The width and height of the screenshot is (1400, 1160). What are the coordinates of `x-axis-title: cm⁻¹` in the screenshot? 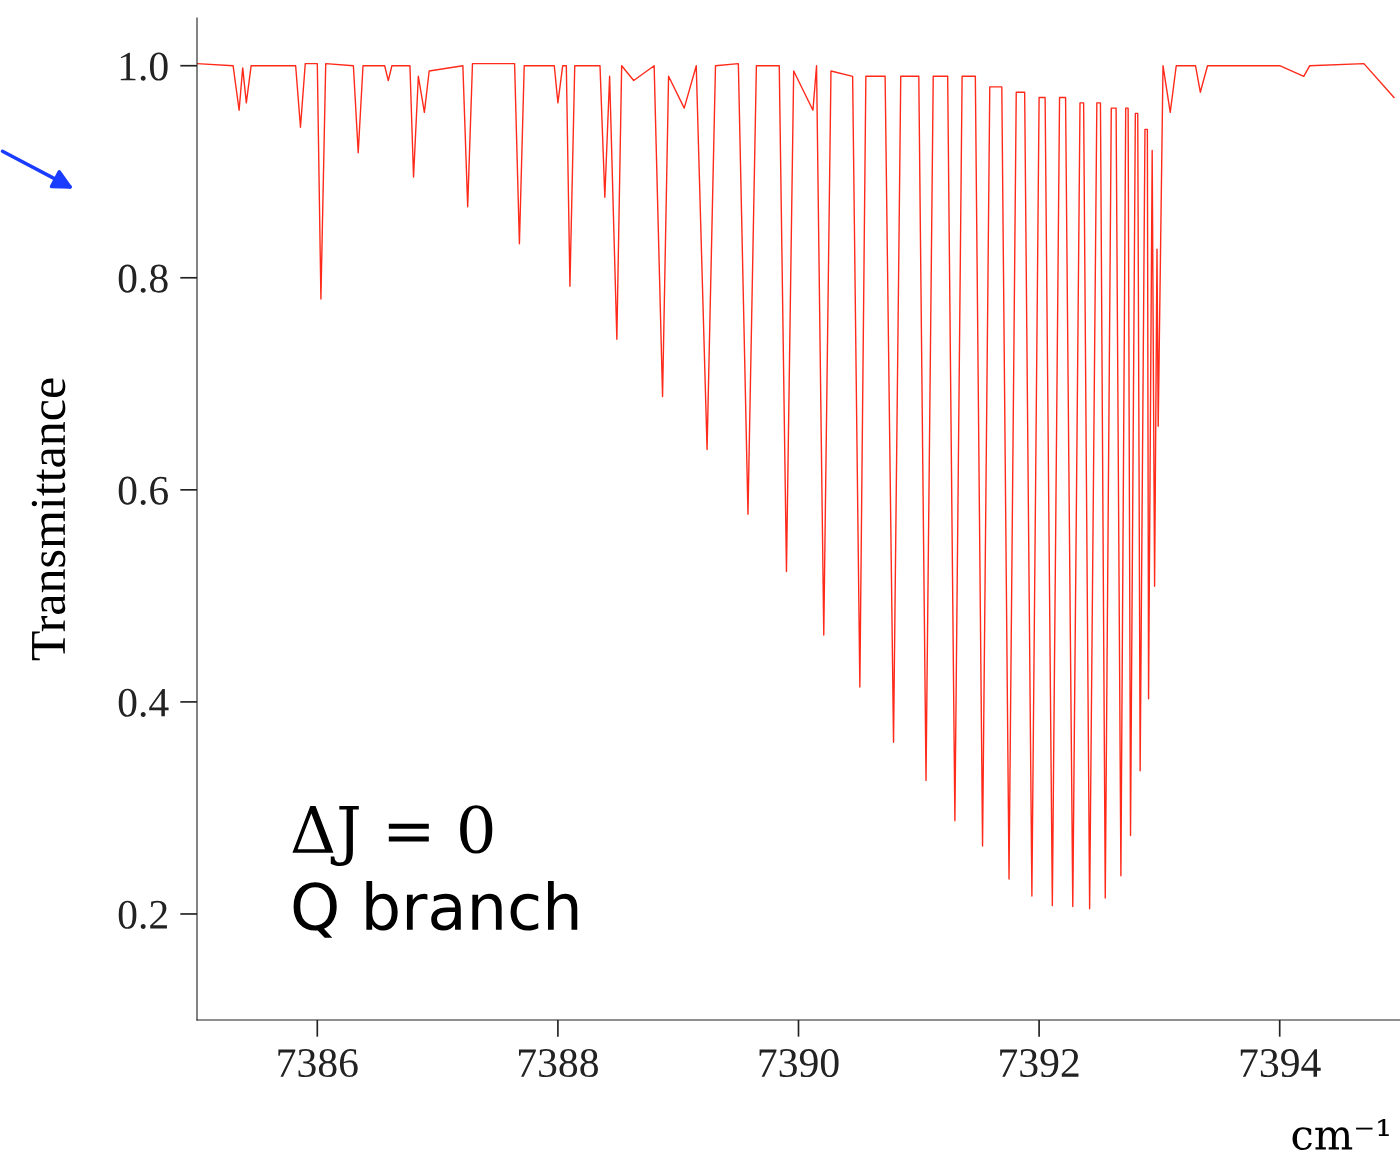 It's located at (1340, 1134).